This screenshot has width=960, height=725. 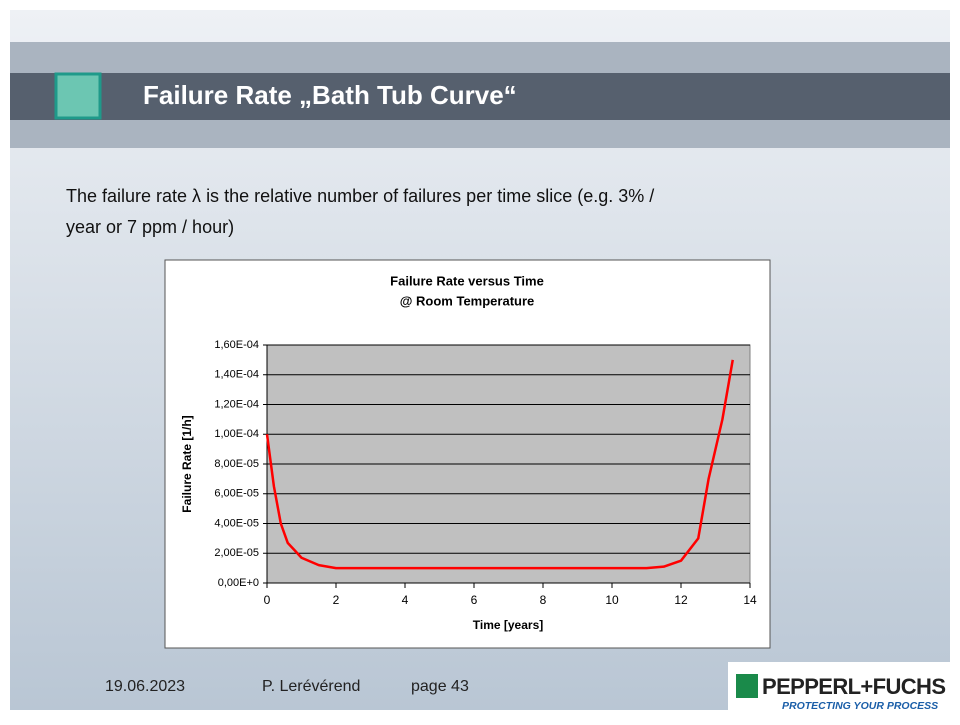 What do you see at coordinates (236, 464) in the screenshot?
I see `y-tick-label: 8,00E-05` at bounding box center [236, 464].